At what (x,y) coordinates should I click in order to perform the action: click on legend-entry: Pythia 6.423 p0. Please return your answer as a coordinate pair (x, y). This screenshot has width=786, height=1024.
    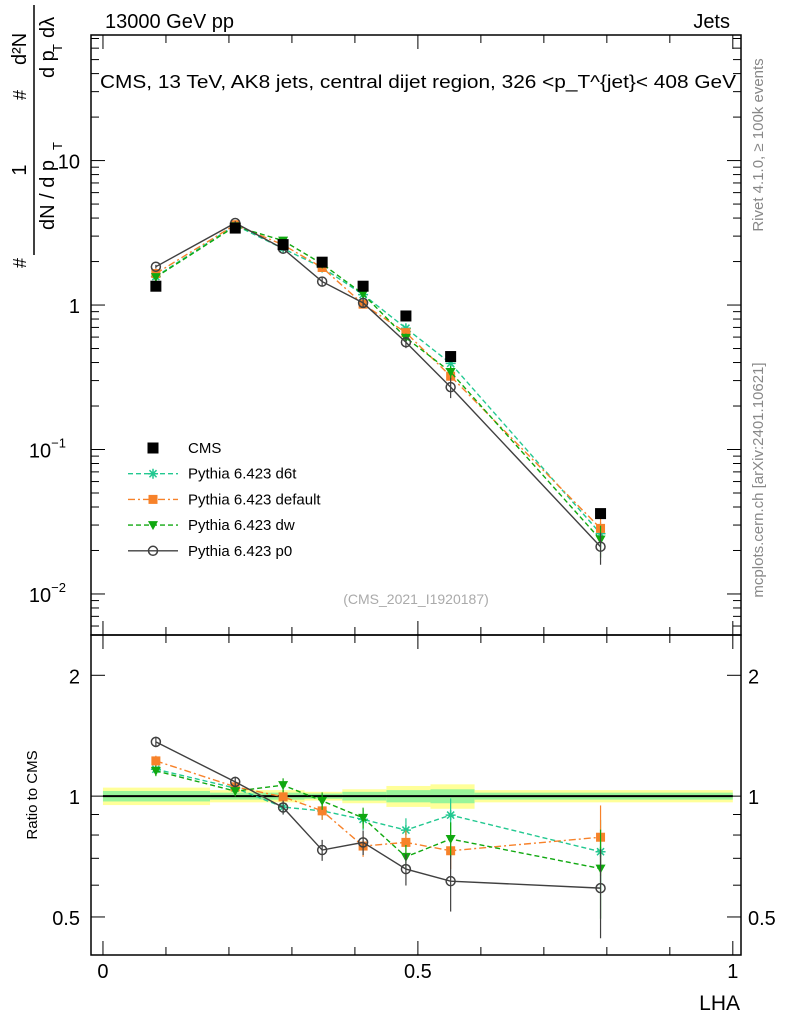
    Looking at the image, I should click on (210, 551).